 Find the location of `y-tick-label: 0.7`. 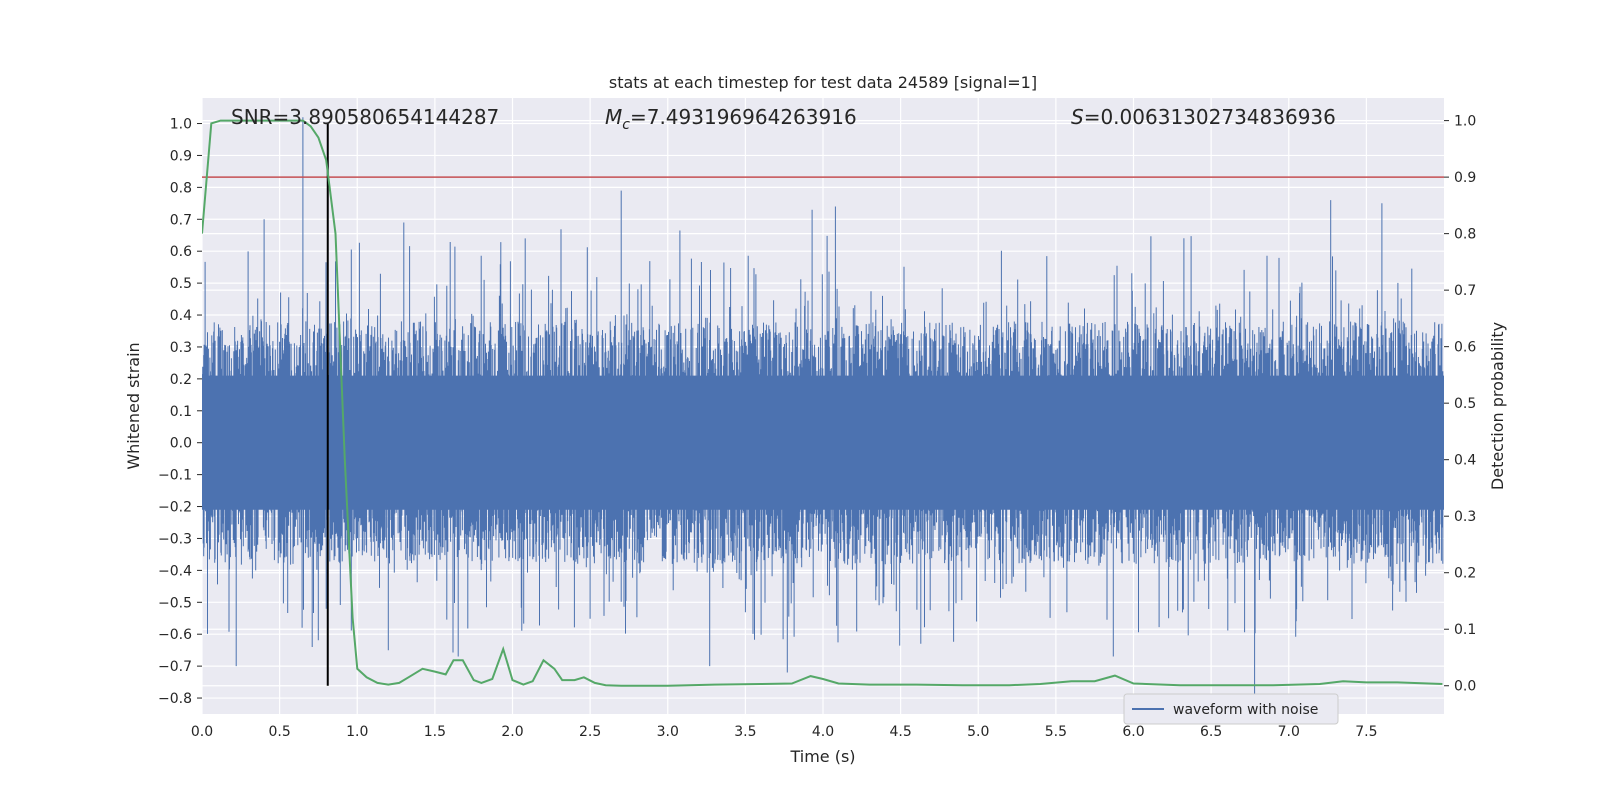

y-tick-label: 0.7 is located at coordinates (181, 220).